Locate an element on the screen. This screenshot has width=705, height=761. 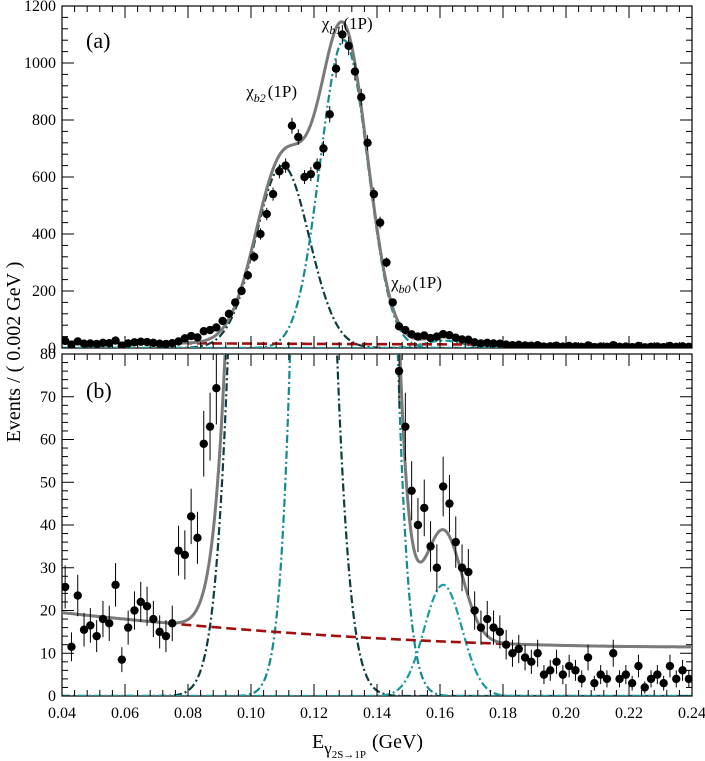
x-axis-title-main: E is located at coordinates (318, 742).